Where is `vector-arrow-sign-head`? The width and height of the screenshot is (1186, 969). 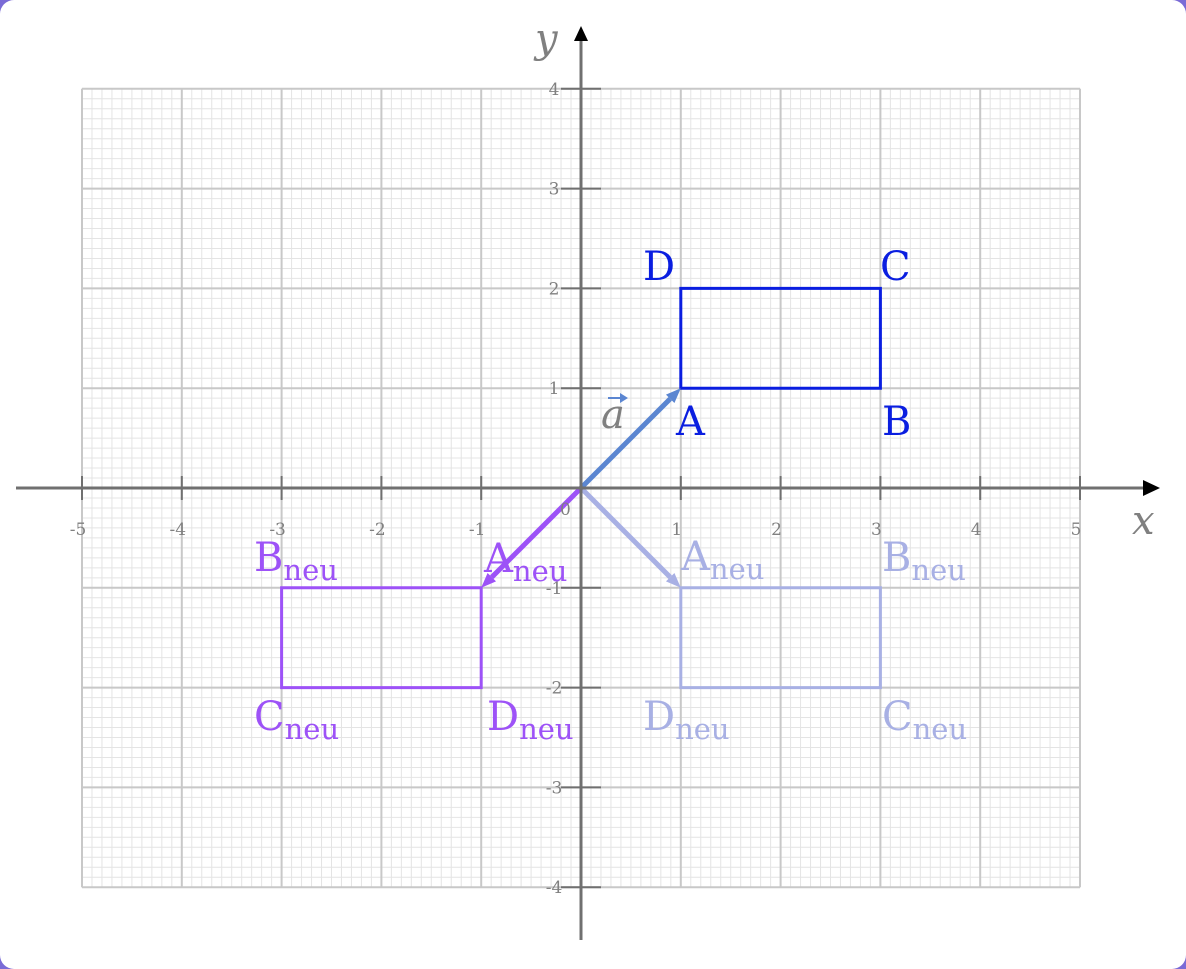
vector-arrow-sign-head is located at coordinates (624, 398).